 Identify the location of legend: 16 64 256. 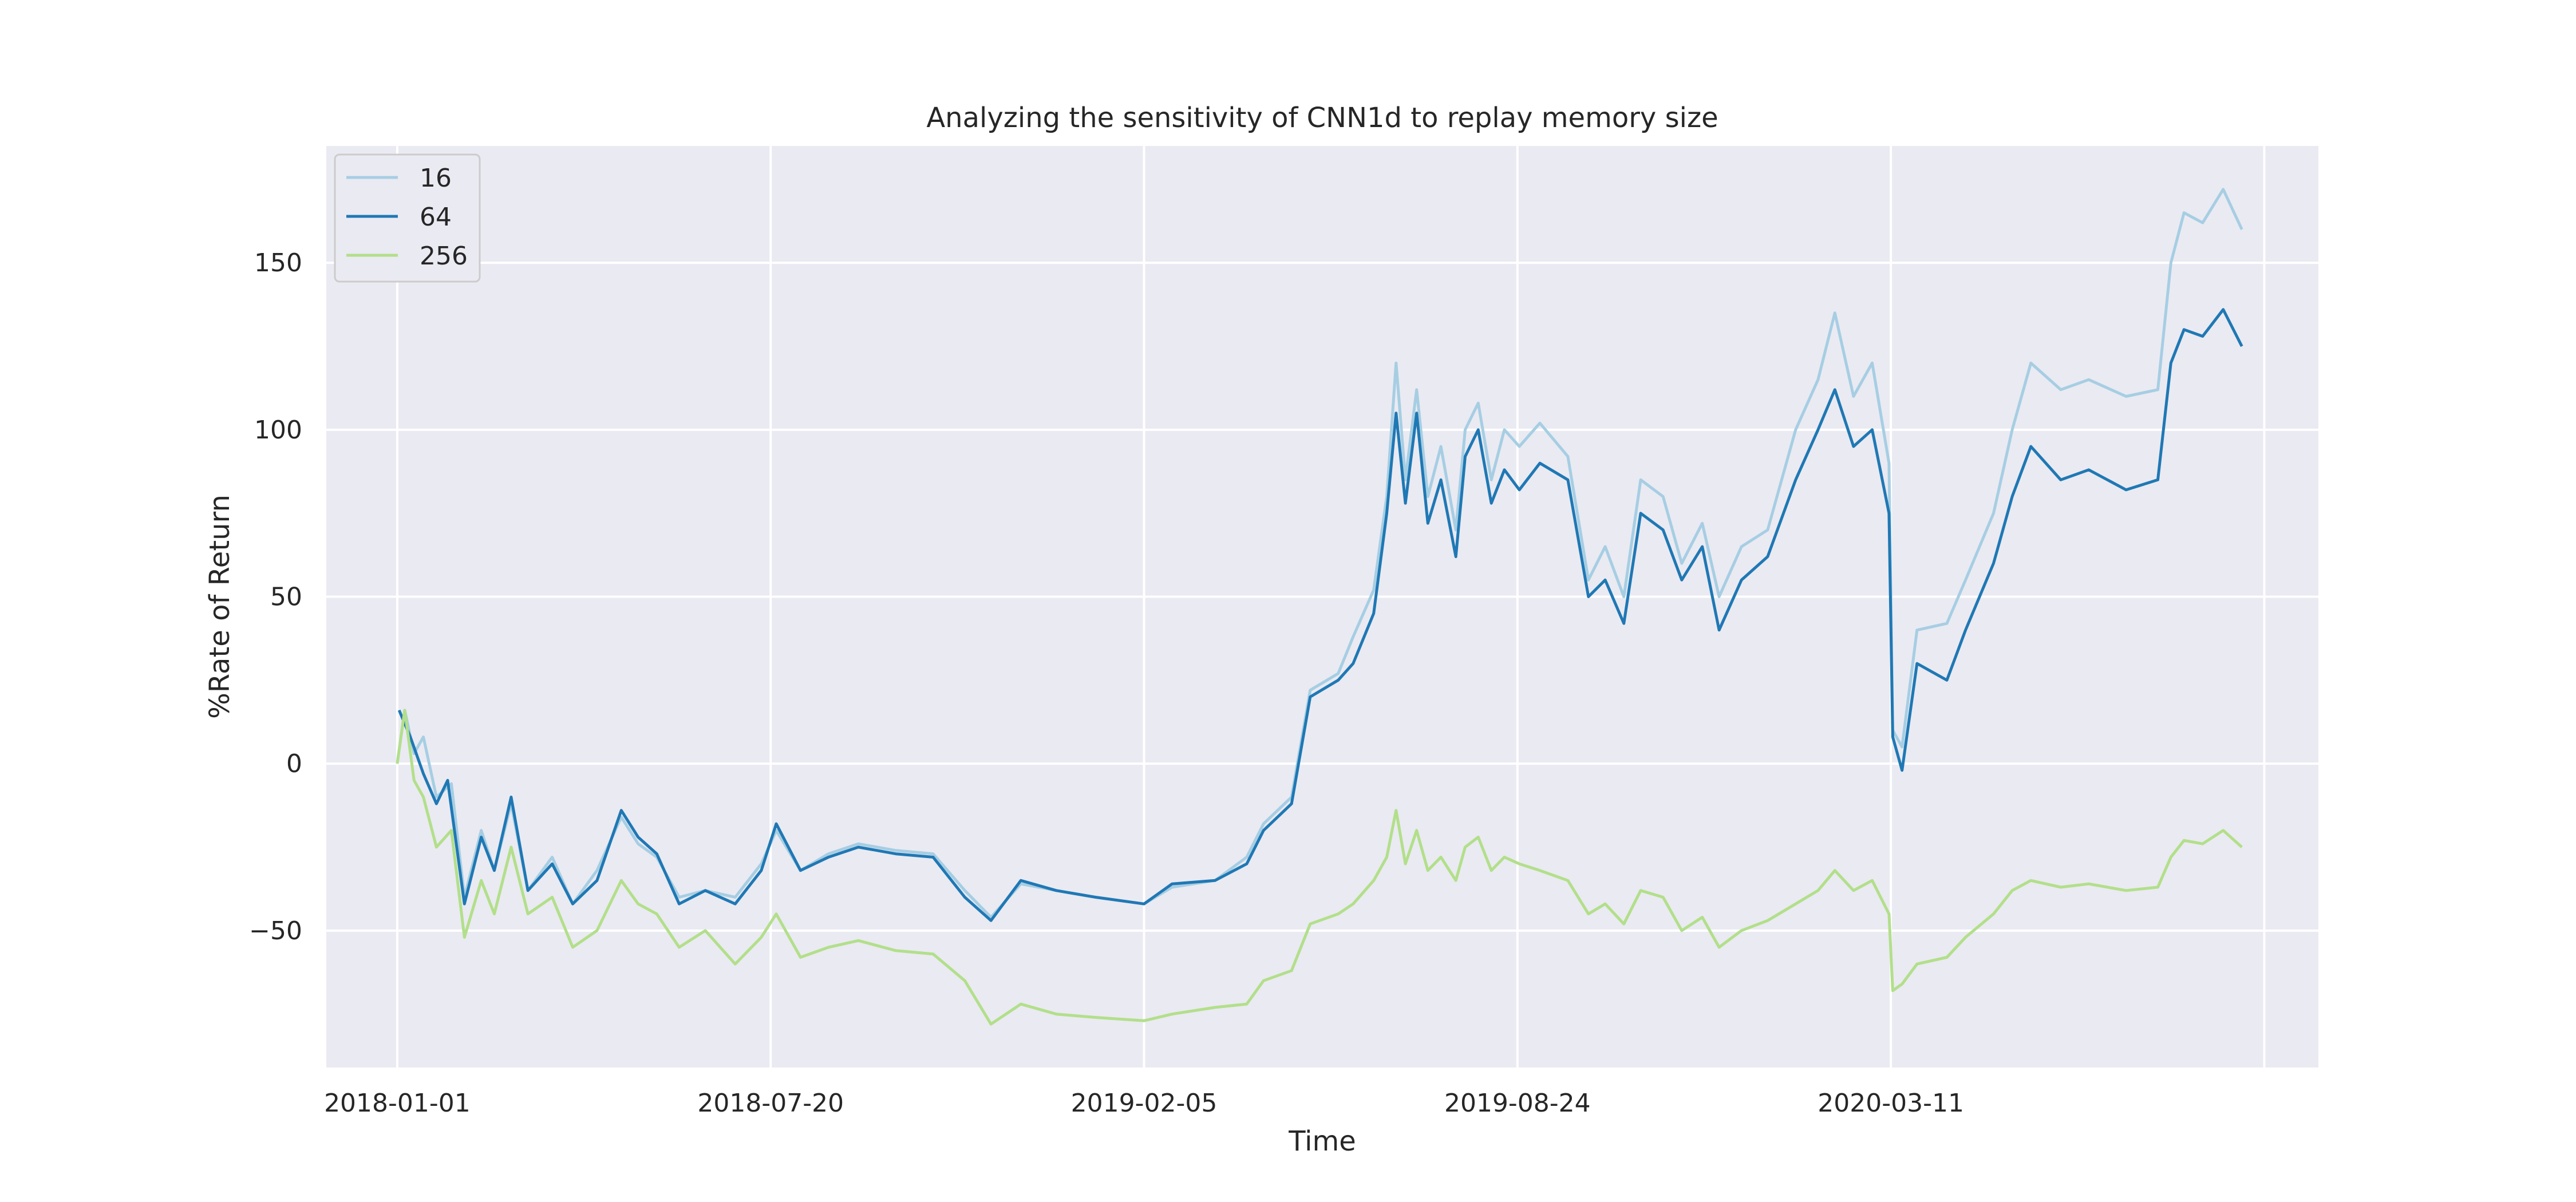
(407, 218).